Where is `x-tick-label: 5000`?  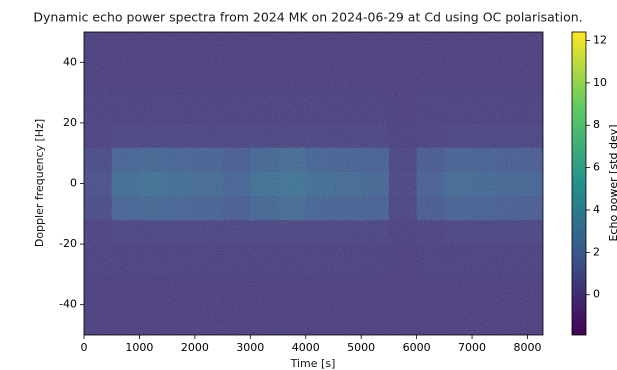
x-tick-label: 5000 is located at coordinates (361, 347).